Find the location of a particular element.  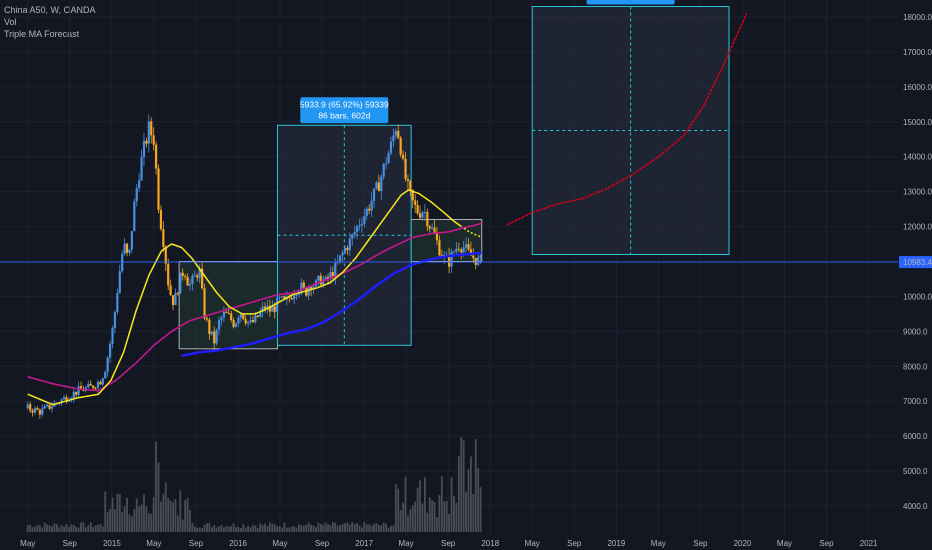

measure-label-line2: 87 bars, 609d is located at coordinates (631, 1).